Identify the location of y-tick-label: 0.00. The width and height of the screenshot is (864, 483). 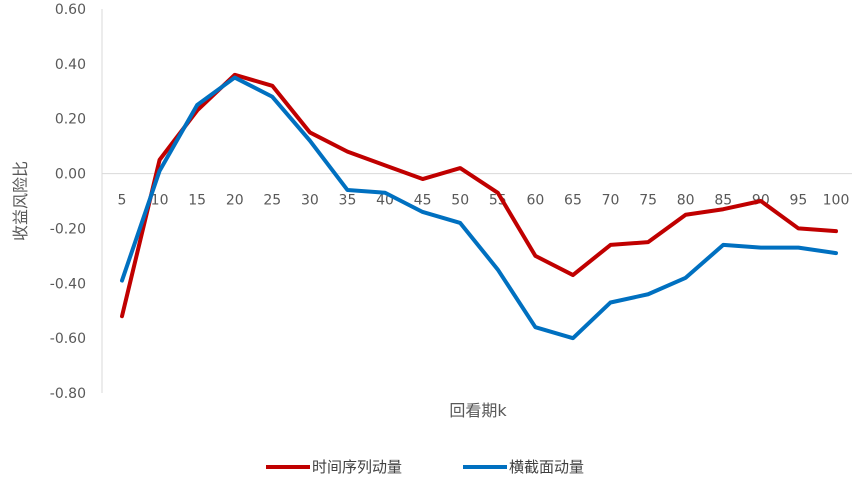
(70, 175).